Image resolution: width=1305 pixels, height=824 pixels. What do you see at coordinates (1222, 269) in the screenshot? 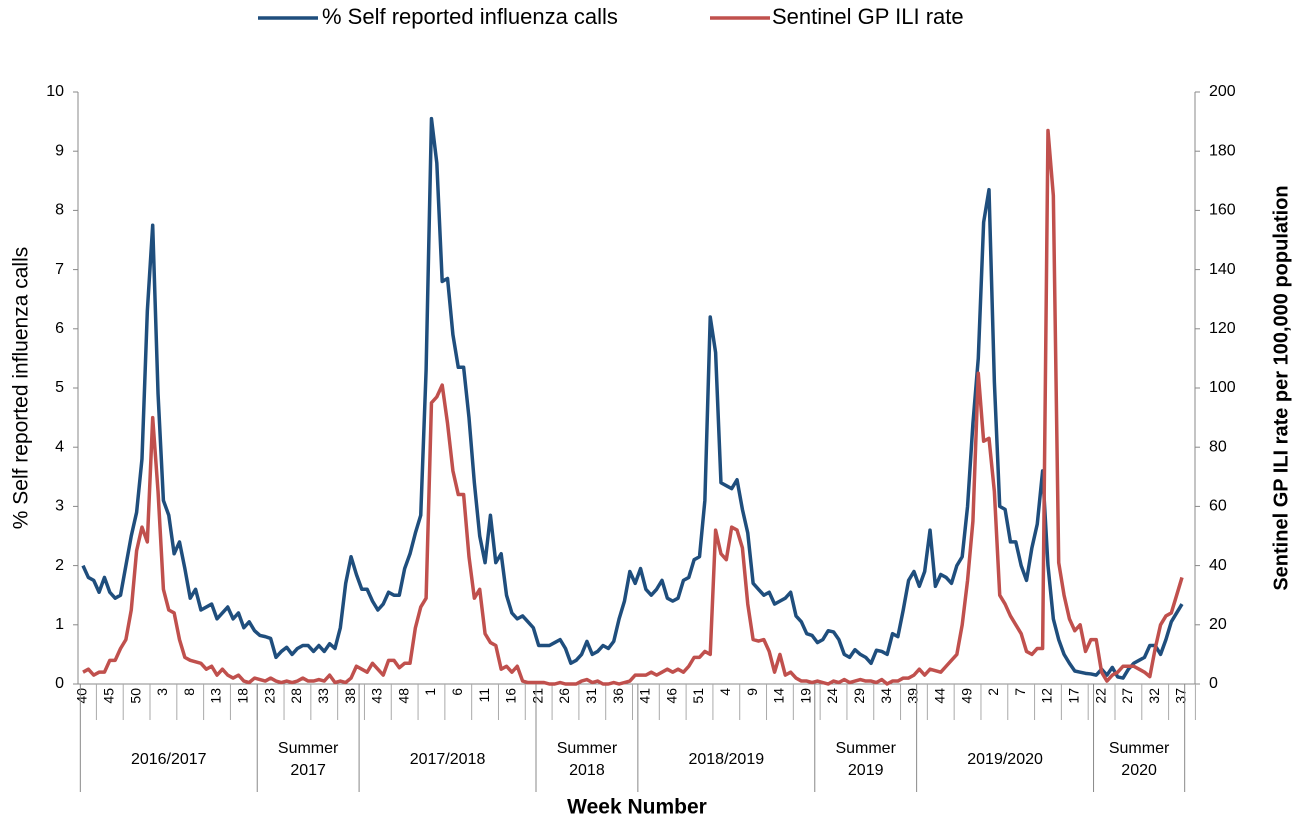
I see `y2-tick-label: 140` at bounding box center [1222, 269].